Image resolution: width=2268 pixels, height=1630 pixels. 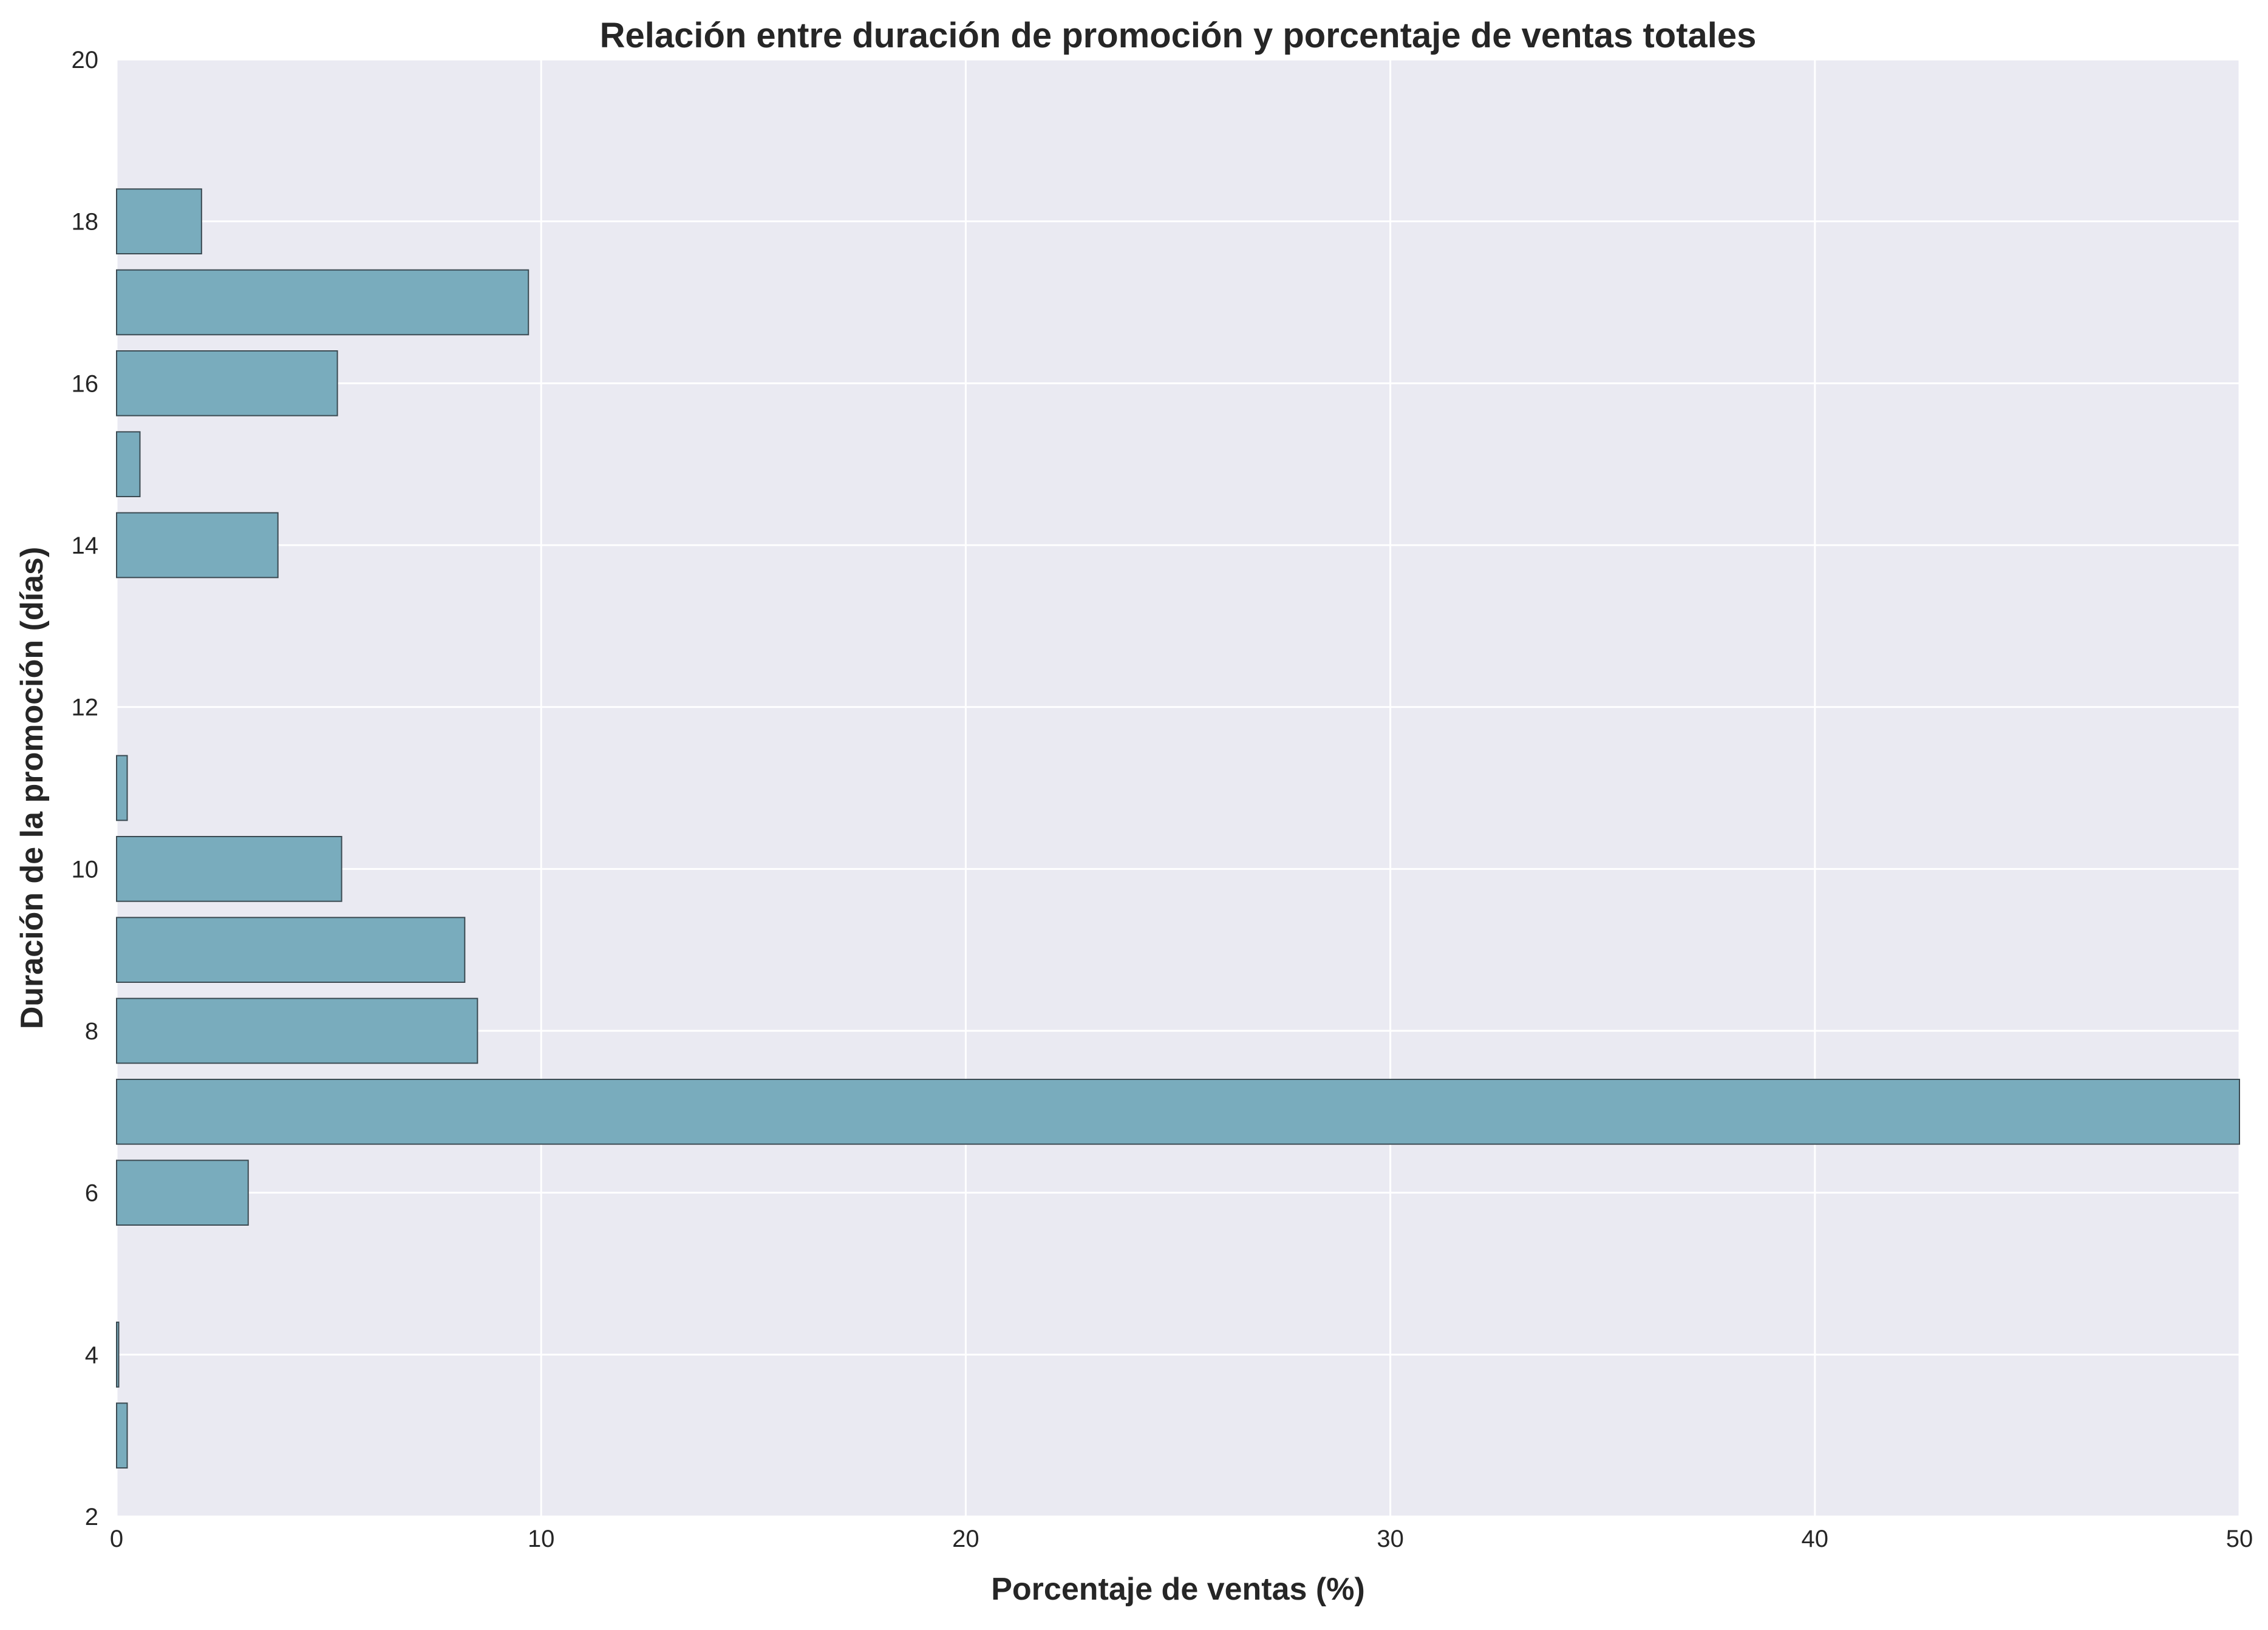 What do you see at coordinates (1390, 1539) in the screenshot?
I see `x-tick-label: 30` at bounding box center [1390, 1539].